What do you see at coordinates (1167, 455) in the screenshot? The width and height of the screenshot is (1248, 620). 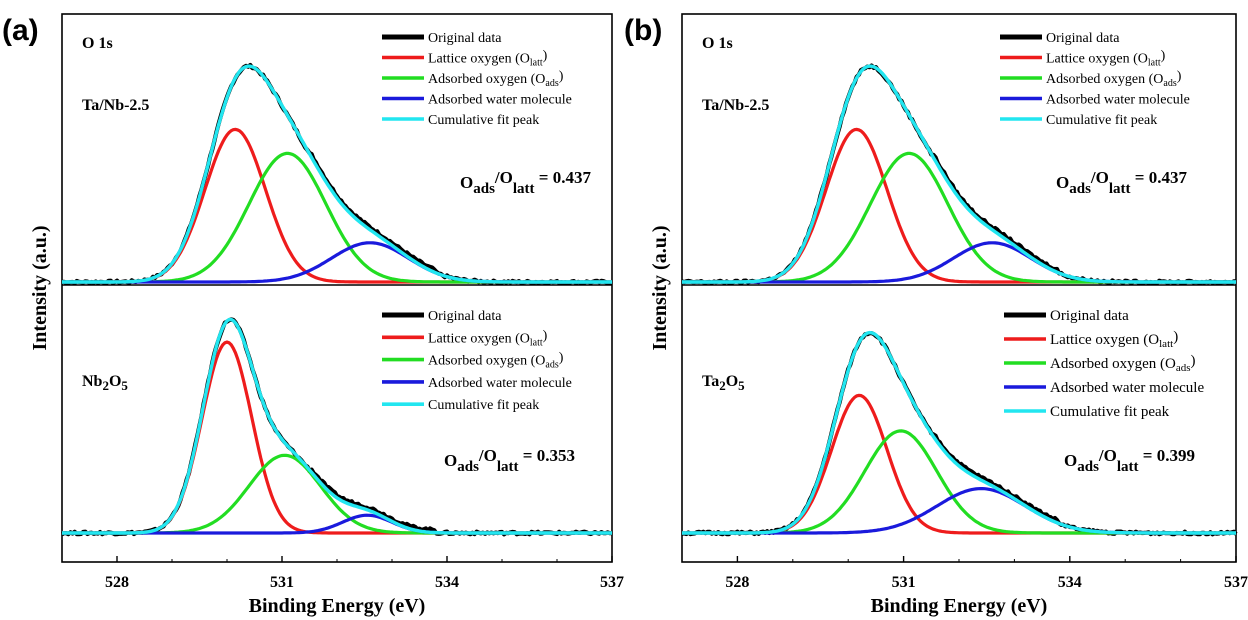 I see `ratio-value: = 0.399` at bounding box center [1167, 455].